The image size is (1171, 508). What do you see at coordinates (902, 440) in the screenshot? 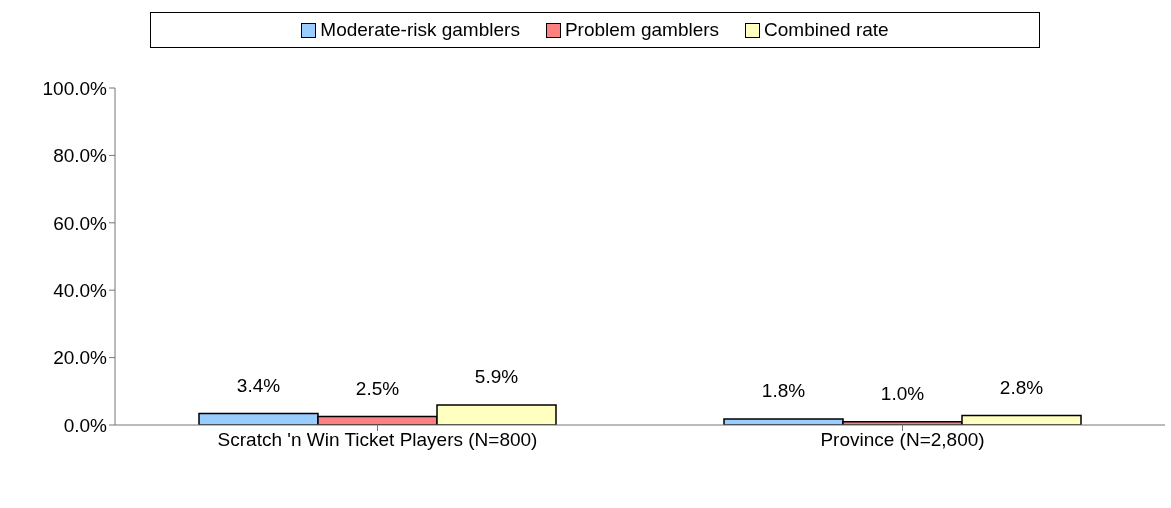
I see `x-tick-label: Province (N=2,800)` at bounding box center [902, 440].